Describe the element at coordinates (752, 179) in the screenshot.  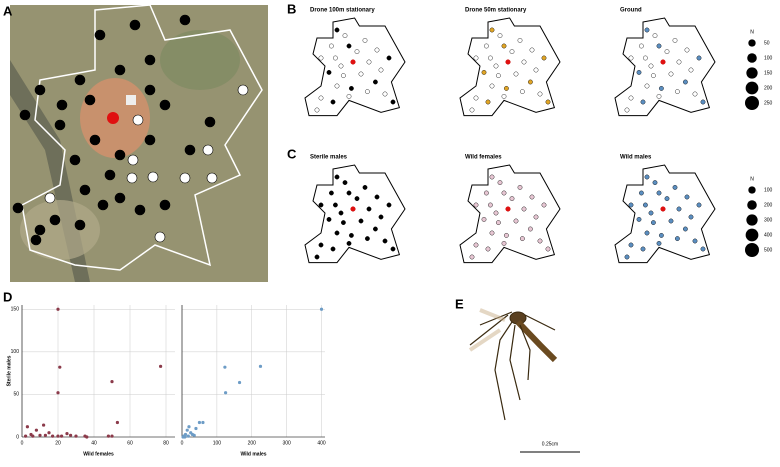
I see `legend-title: N` at that location.